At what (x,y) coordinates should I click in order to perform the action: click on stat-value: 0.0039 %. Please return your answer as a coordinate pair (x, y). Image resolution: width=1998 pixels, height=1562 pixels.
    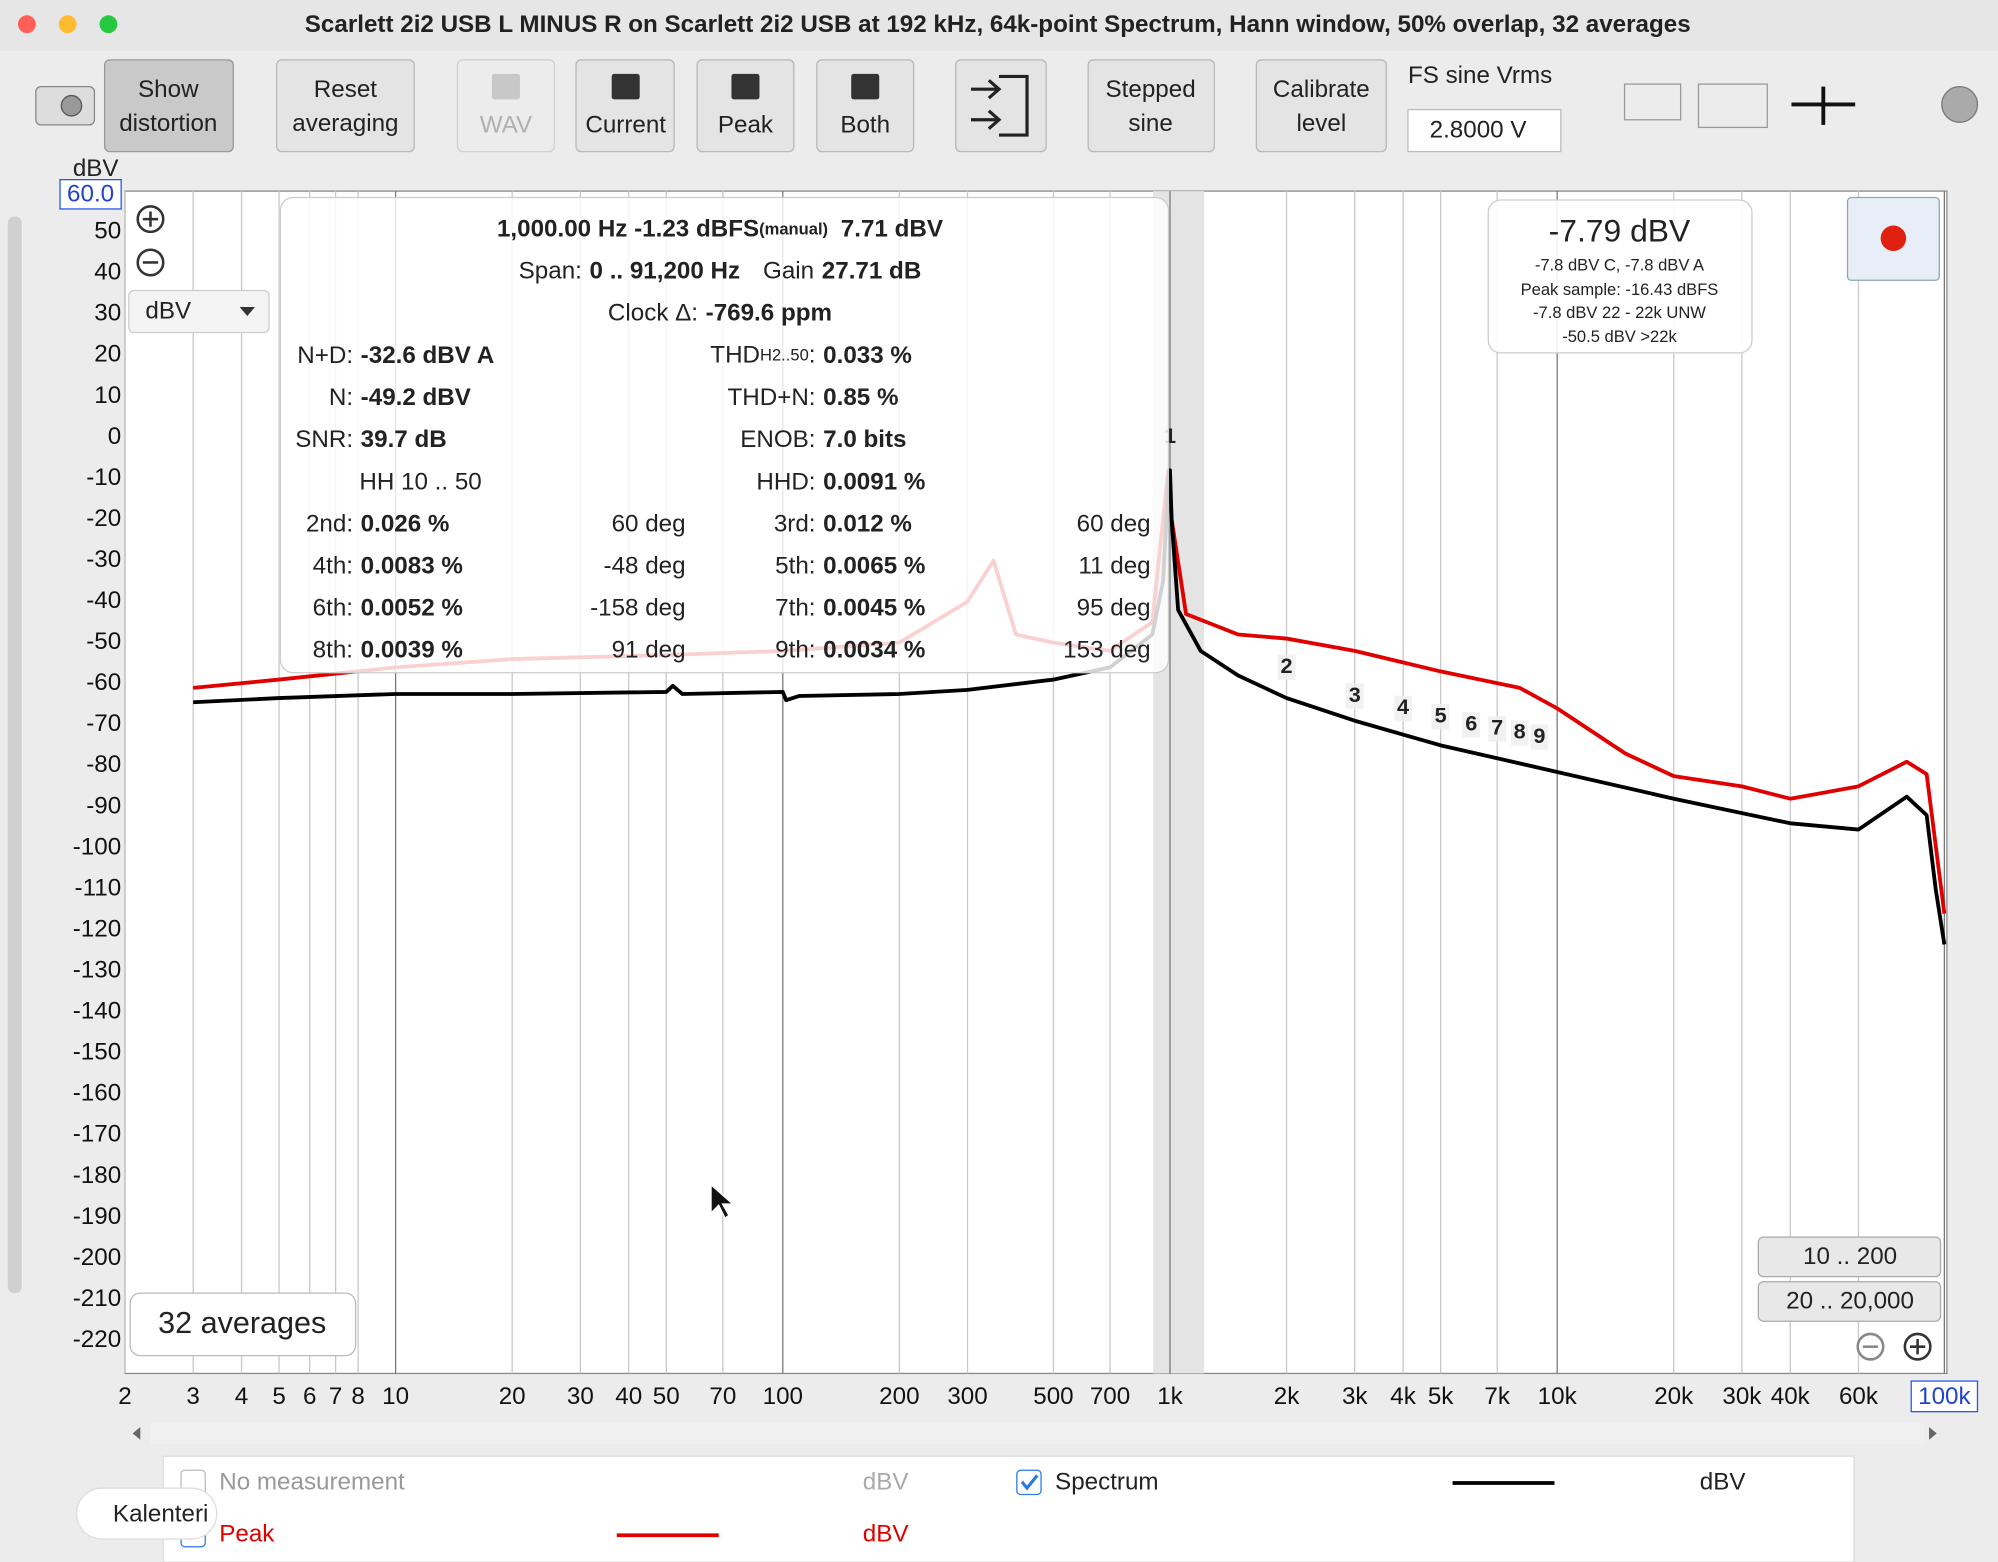
    Looking at the image, I should click on (412, 649).